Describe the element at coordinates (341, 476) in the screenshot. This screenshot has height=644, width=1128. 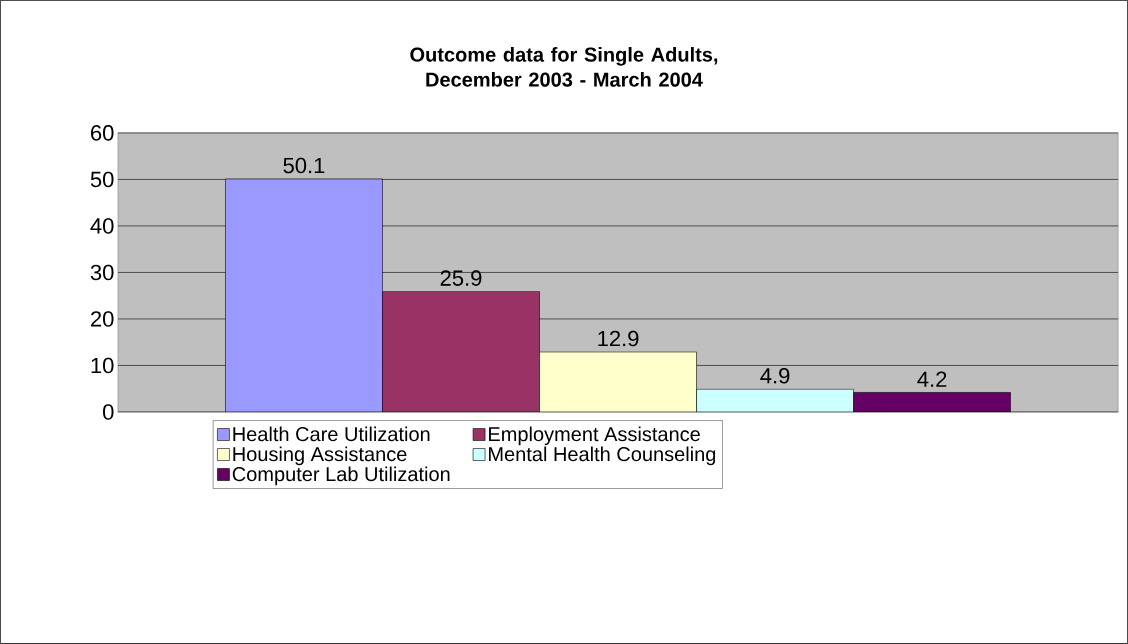
I see `legend-label: Computer Lab Utilization` at that location.